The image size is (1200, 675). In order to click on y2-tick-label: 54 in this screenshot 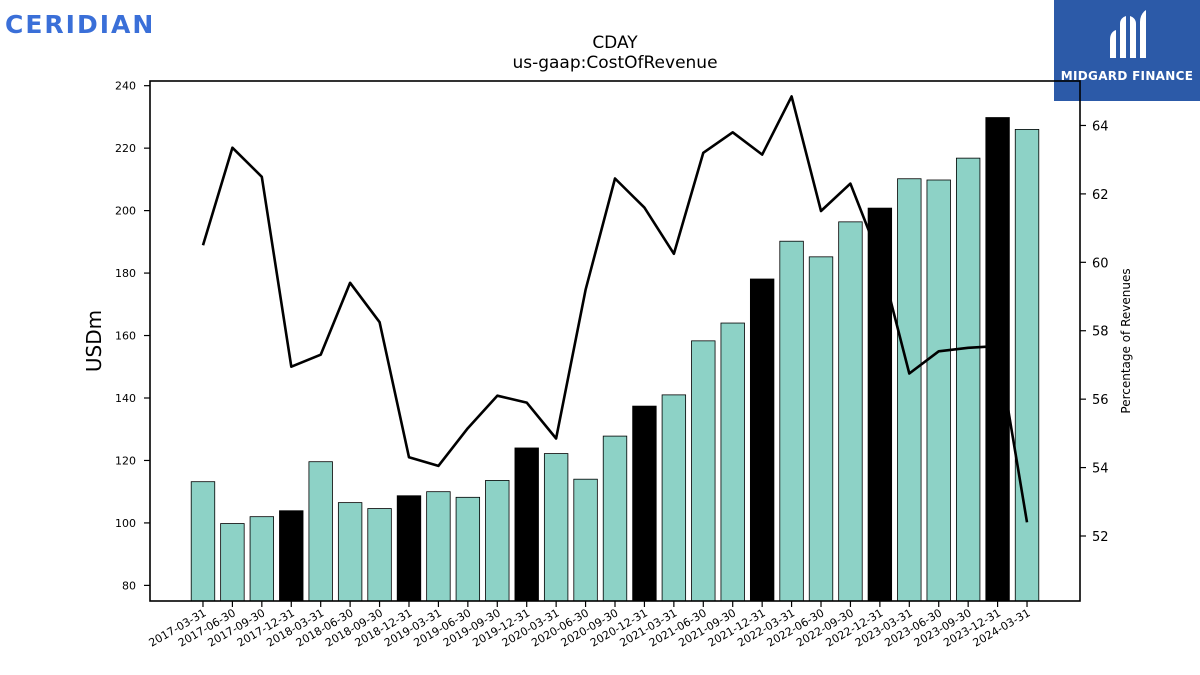, I will do `click(1100, 469)`.